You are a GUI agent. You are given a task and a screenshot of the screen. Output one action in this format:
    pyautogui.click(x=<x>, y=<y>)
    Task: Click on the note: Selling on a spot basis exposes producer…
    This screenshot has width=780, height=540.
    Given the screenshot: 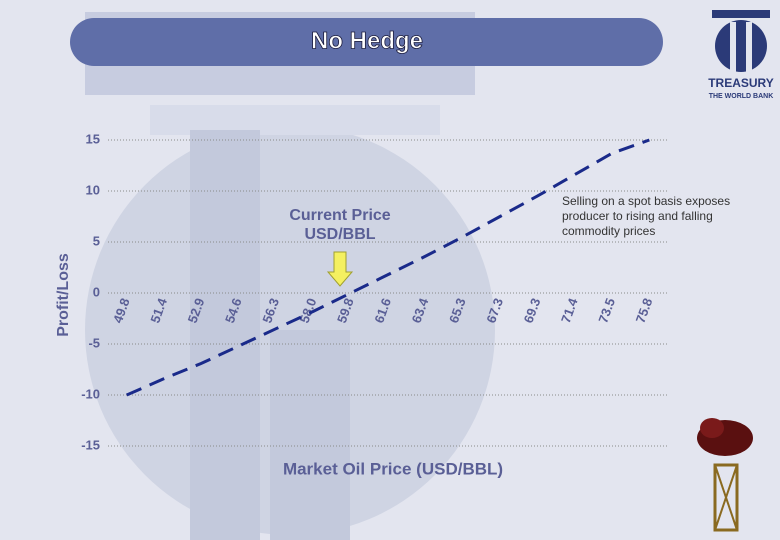 What is the action you would take?
    pyautogui.click(x=646, y=216)
    